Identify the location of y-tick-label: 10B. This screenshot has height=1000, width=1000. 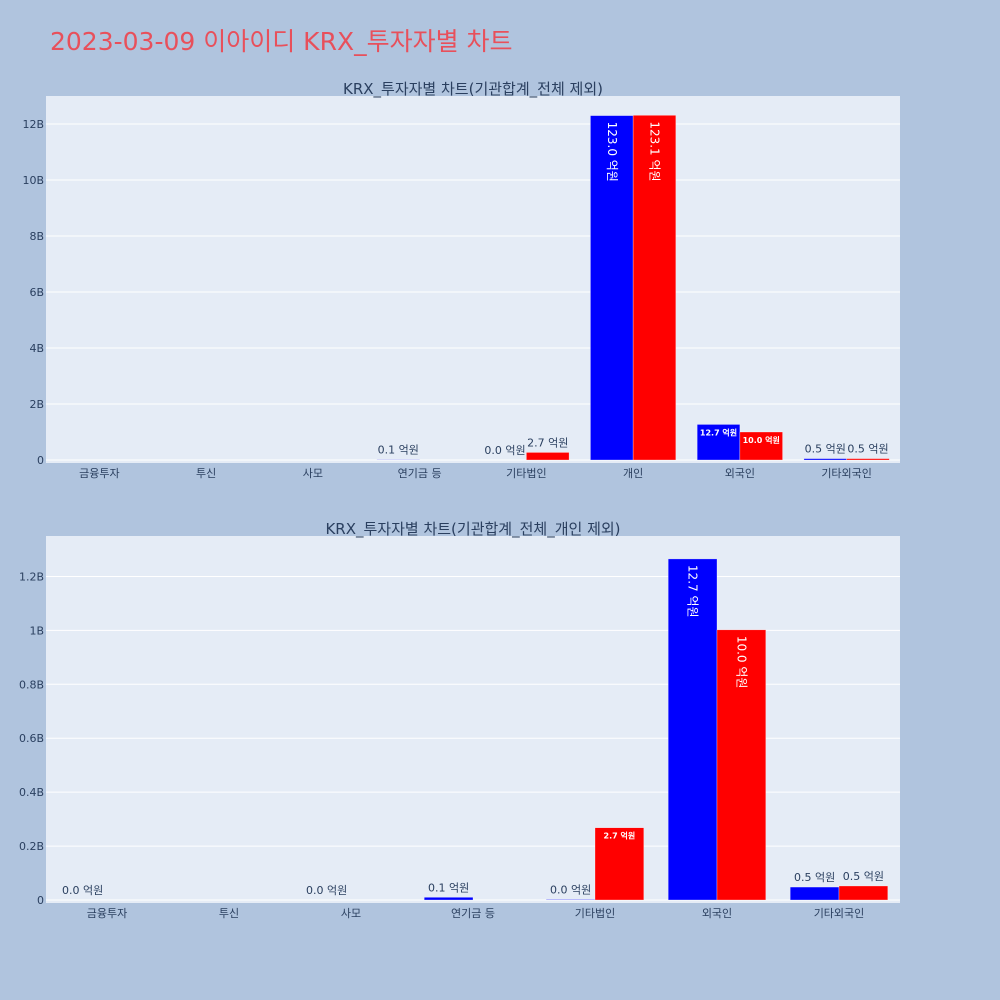
(33, 180).